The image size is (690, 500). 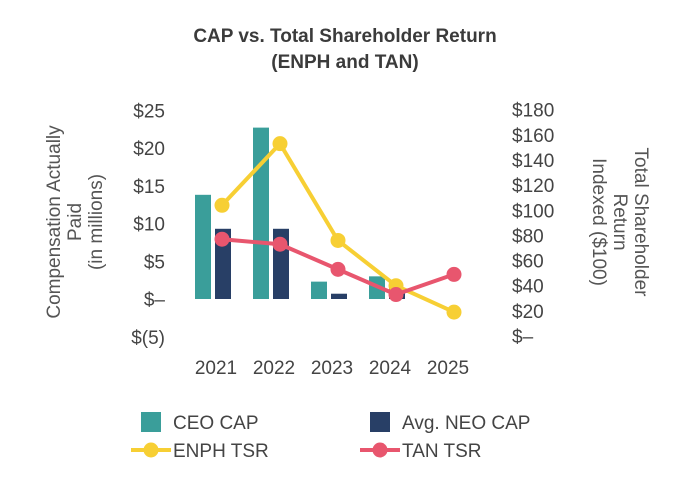 I want to click on lines-group, so click(x=338, y=228).